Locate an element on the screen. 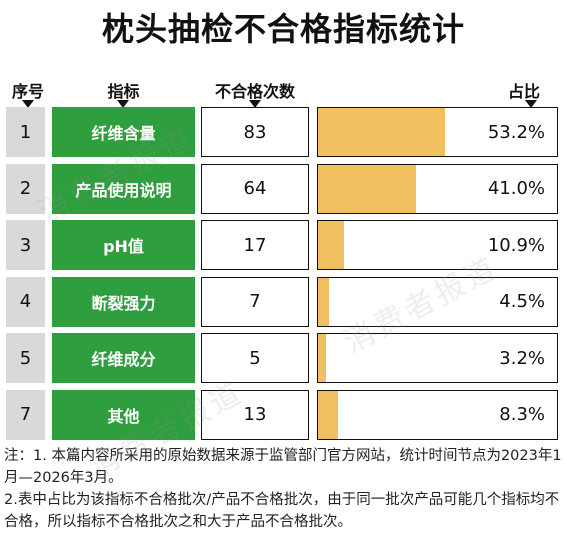 The height and width of the screenshot is (541, 567). row-seq: 3 is located at coordinates (25, 245).